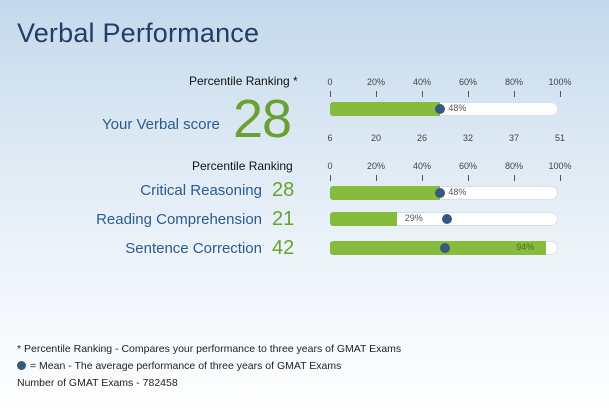 This screenshot has height=415, width=609. I want to click on percentile-label: 94%, so click(525, 247).